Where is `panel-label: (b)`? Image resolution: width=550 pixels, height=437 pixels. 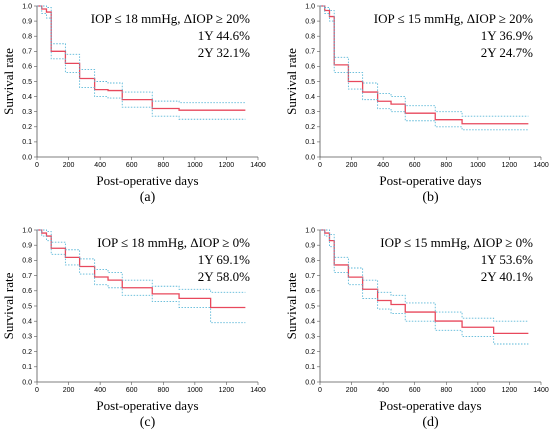 panel-label: (b) is located at coordinates (430, 197).